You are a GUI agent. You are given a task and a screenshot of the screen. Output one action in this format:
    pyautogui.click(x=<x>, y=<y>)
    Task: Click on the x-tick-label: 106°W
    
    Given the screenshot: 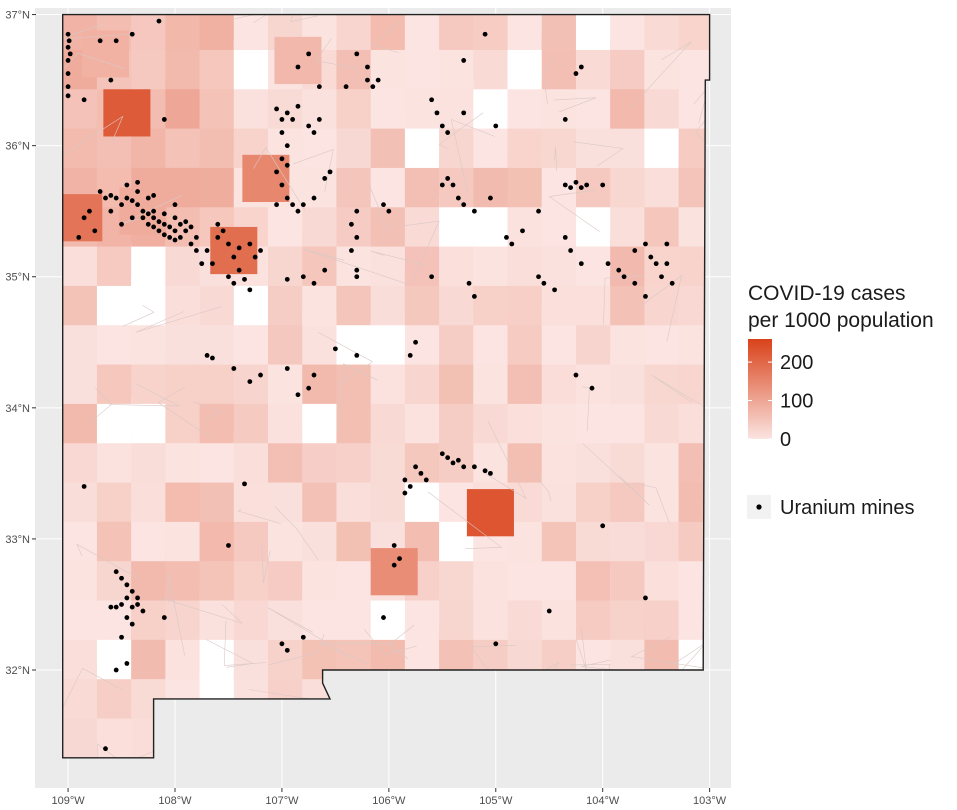 What is the action you would take?
    pyautogui.click(x=389, y=801)
    